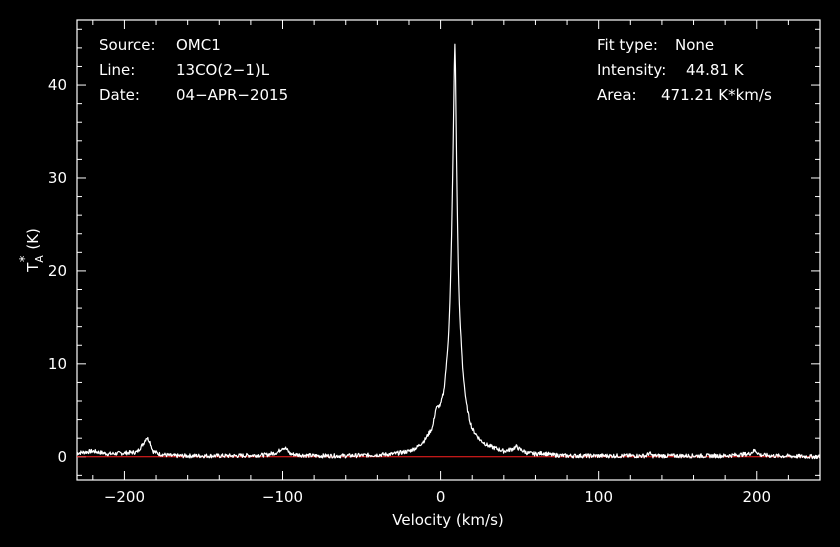 The image size is (840, 547). What do you see at coordinates (715, 70) in the screenshot?
I see `intensity-value: 44.81 K` at bounding box center [715, 70].